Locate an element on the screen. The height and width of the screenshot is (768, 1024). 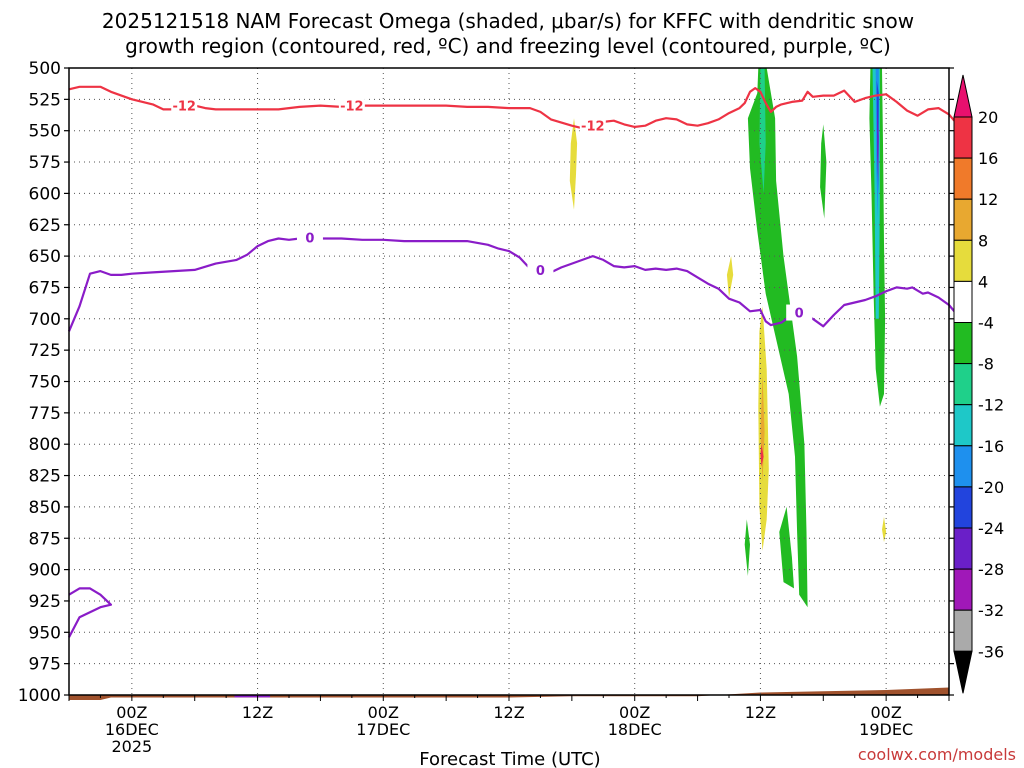
y-tick-label-850: 850 is located at coordinates (45, 508).